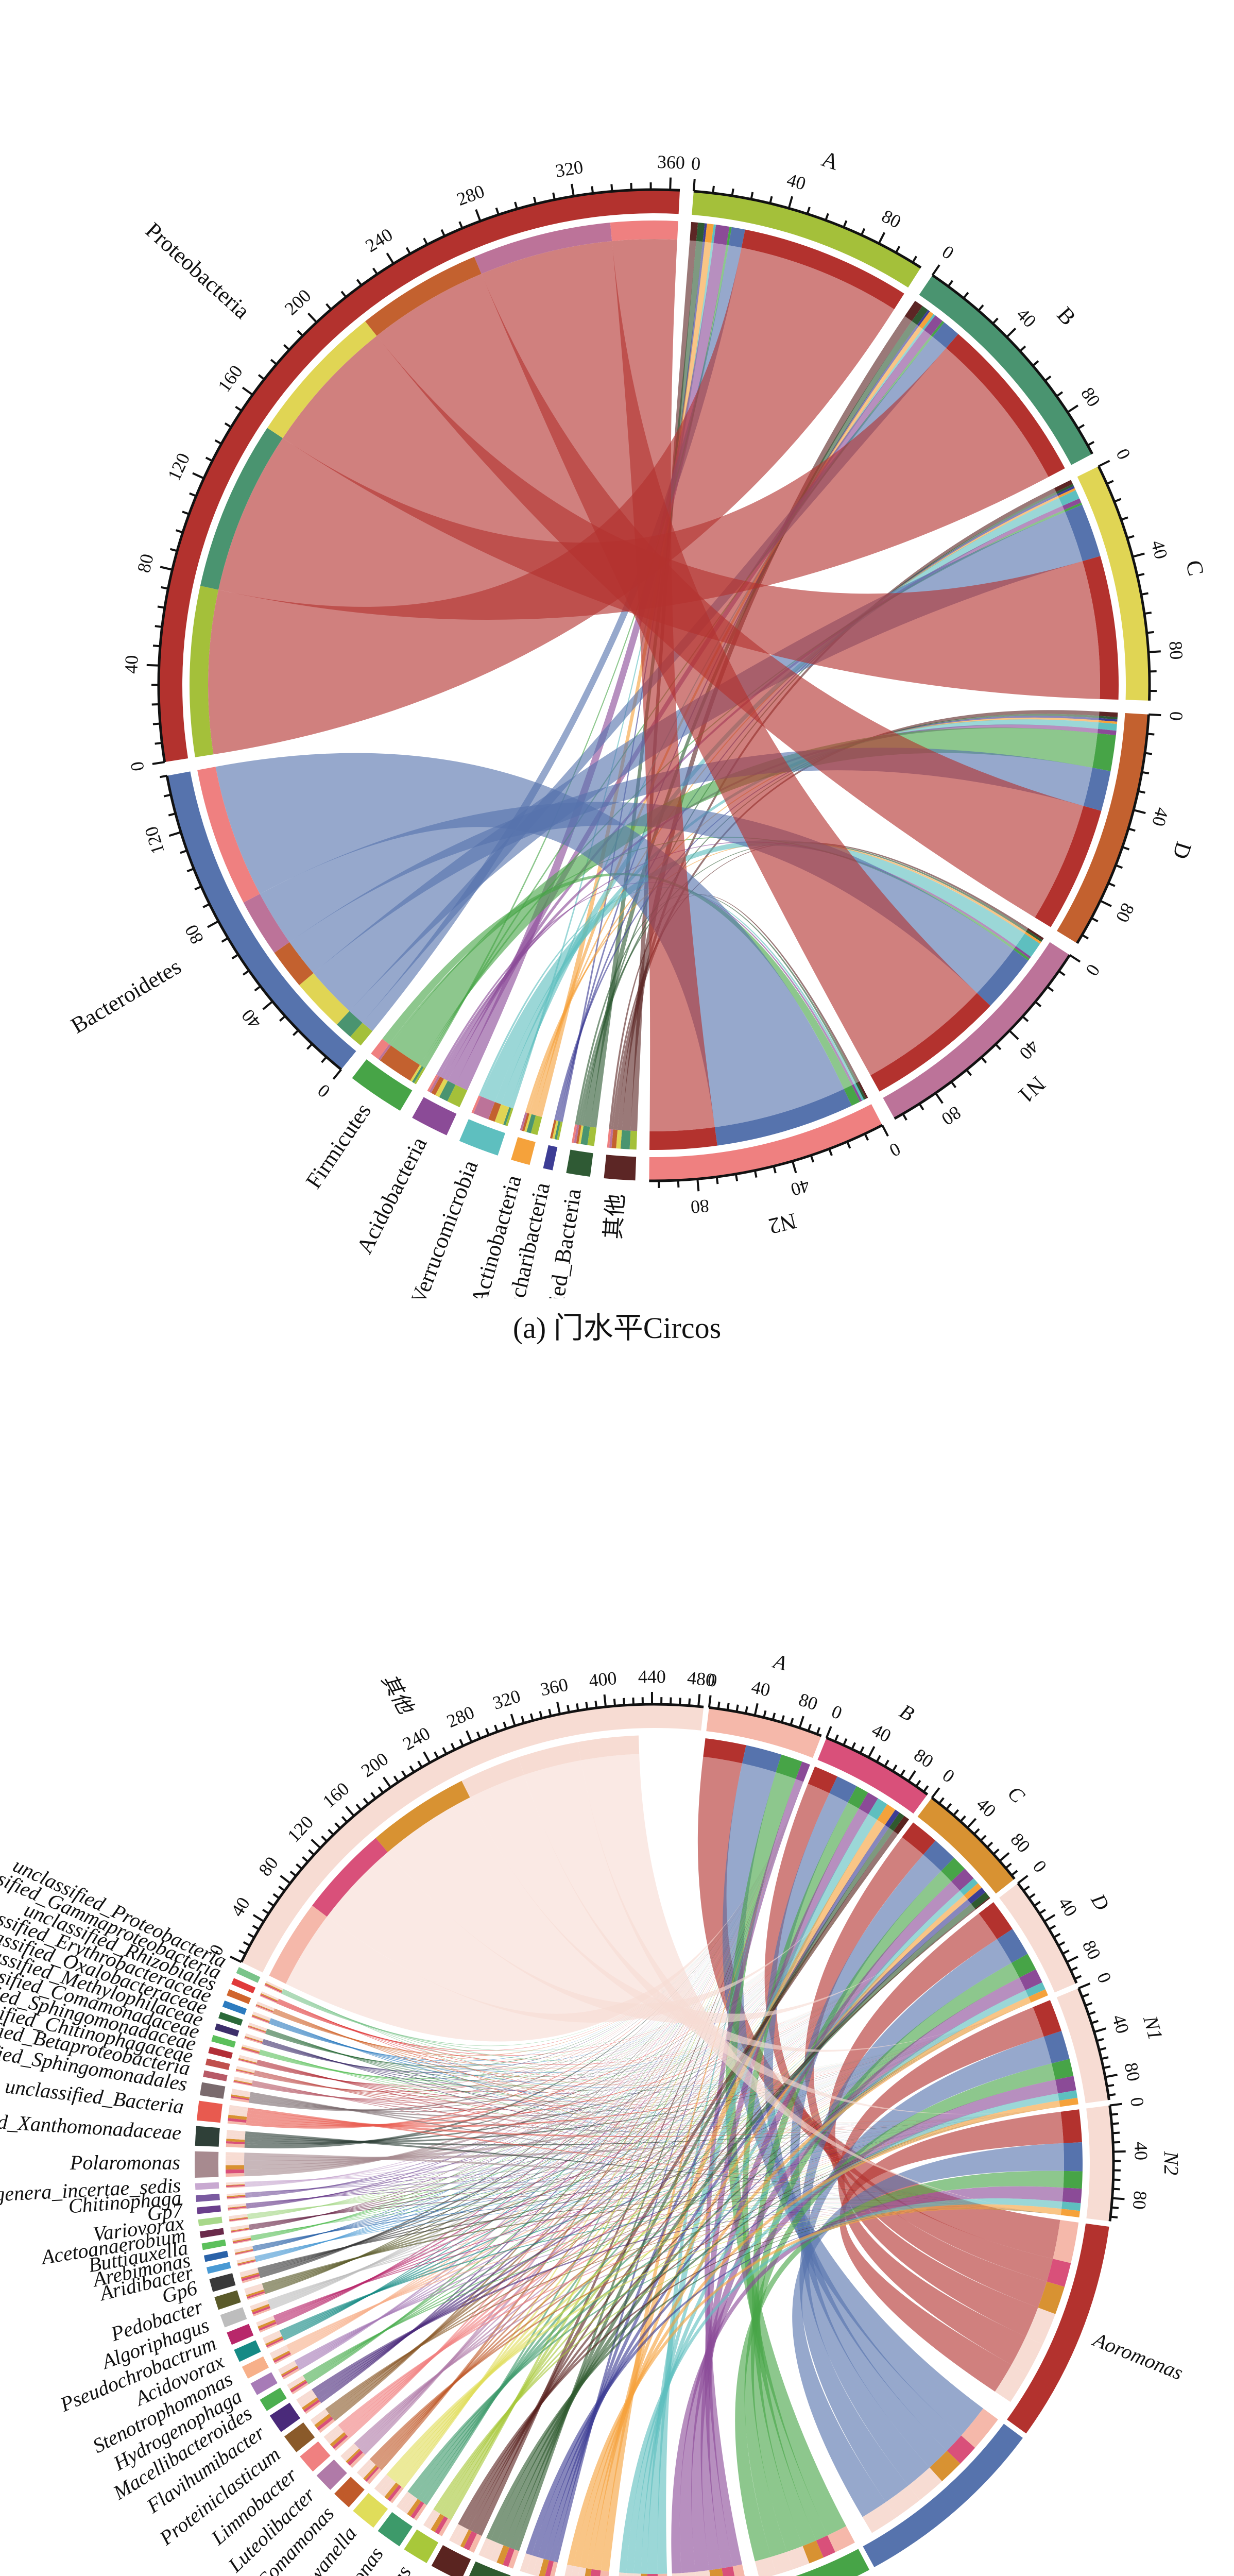 The height and width of the screenshot is (2576, 1234). Describe the element at coordinates (336, 1795) in the screenshot. I see `tick-label: 160` at that location.